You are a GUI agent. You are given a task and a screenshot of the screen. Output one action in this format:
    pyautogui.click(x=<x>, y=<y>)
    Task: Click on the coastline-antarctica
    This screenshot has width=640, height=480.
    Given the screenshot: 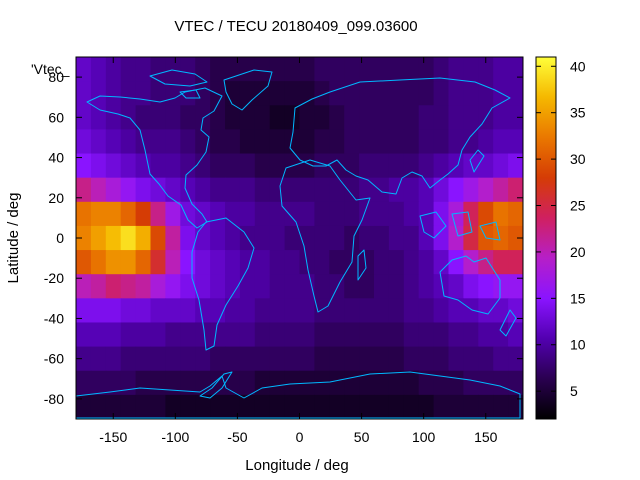 What is the action you would take?
    pyautogui.click(x=298, y=395)
    